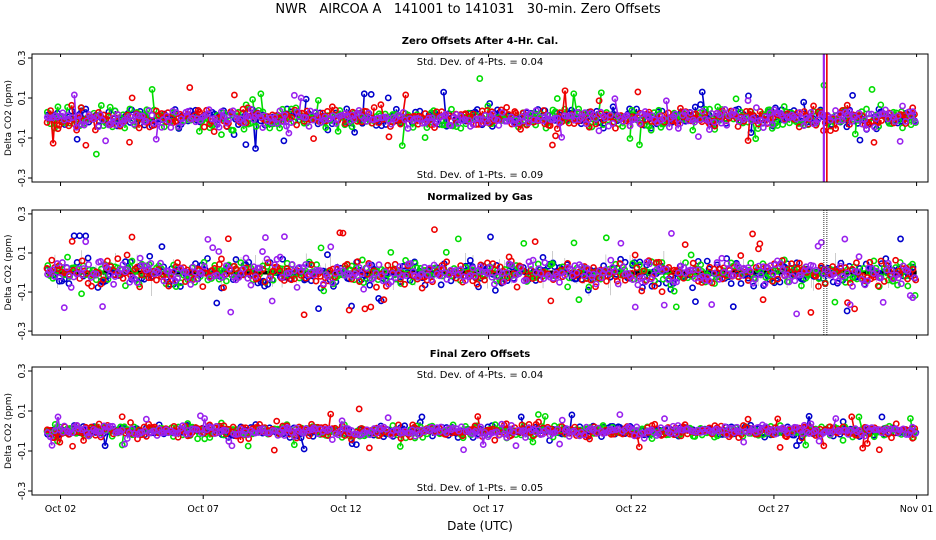  I want to click on y-tick-label: 0.1, so click(22, 252).